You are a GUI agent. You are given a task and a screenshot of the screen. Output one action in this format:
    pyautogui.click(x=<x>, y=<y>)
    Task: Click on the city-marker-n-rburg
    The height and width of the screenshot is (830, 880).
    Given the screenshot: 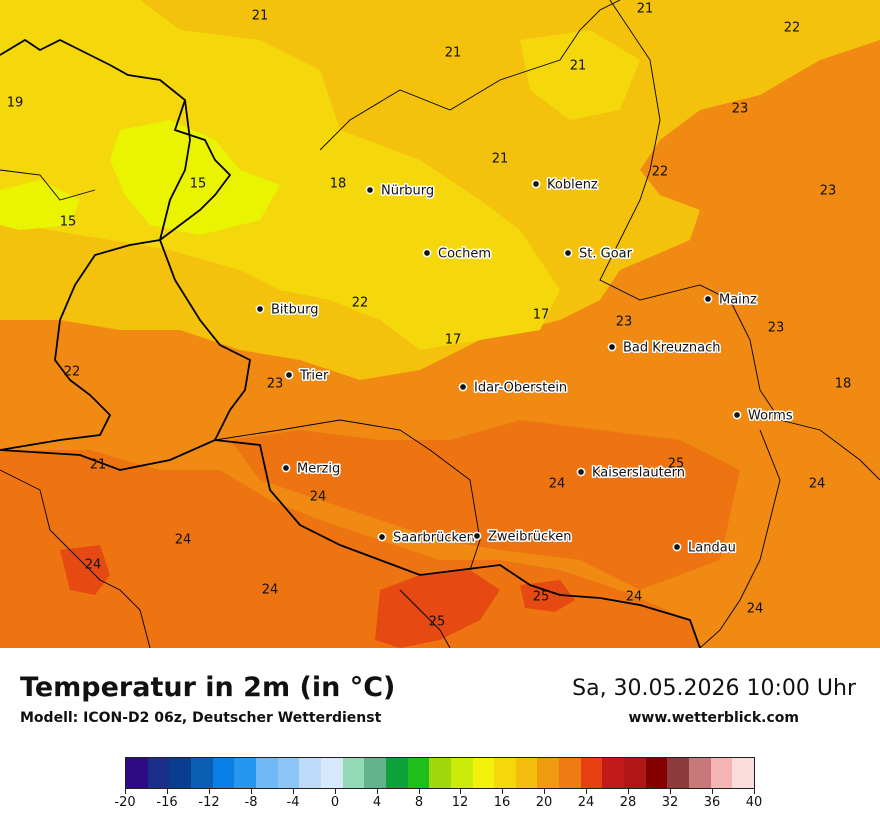 What is the action you would take?
    pyautogui.click(x=370, y=190)
    